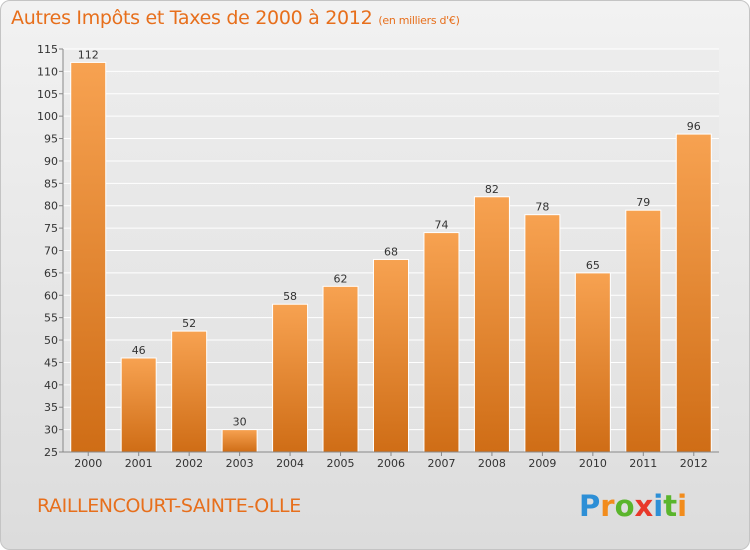  What do you see at coordinates (643, 202) in the screenshot?
I see `bar-value-label: 79` at bounding box center [643, 202].